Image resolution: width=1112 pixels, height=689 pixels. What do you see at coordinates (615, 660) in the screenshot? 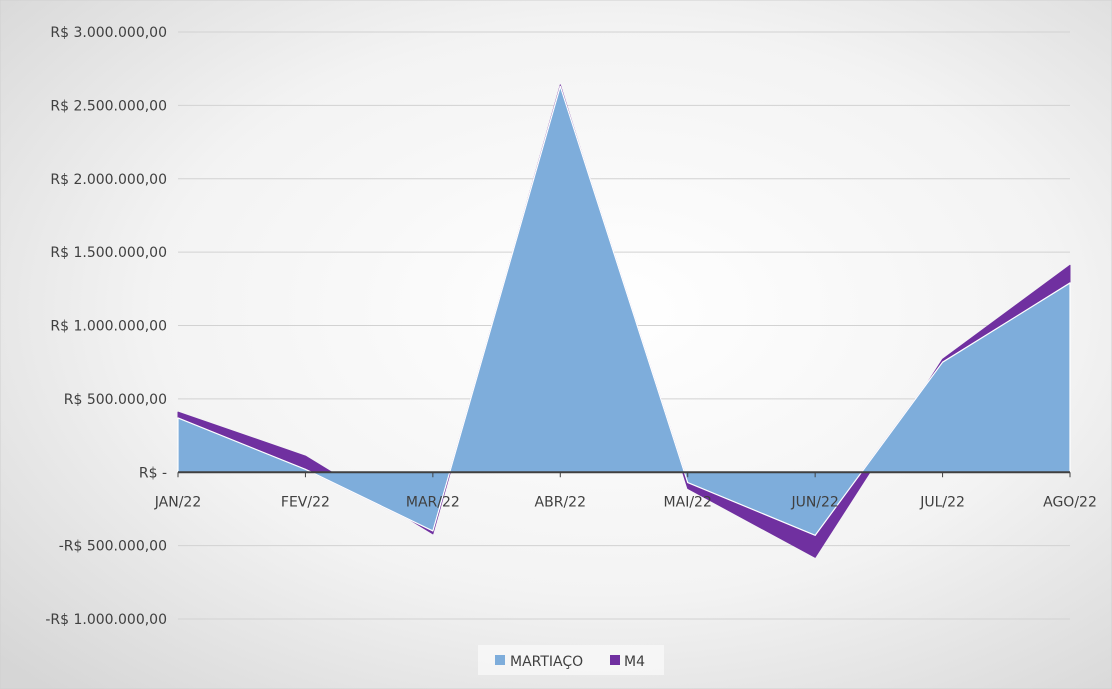
I see `legend-swatch-m4` at bounding box center [615, 660].